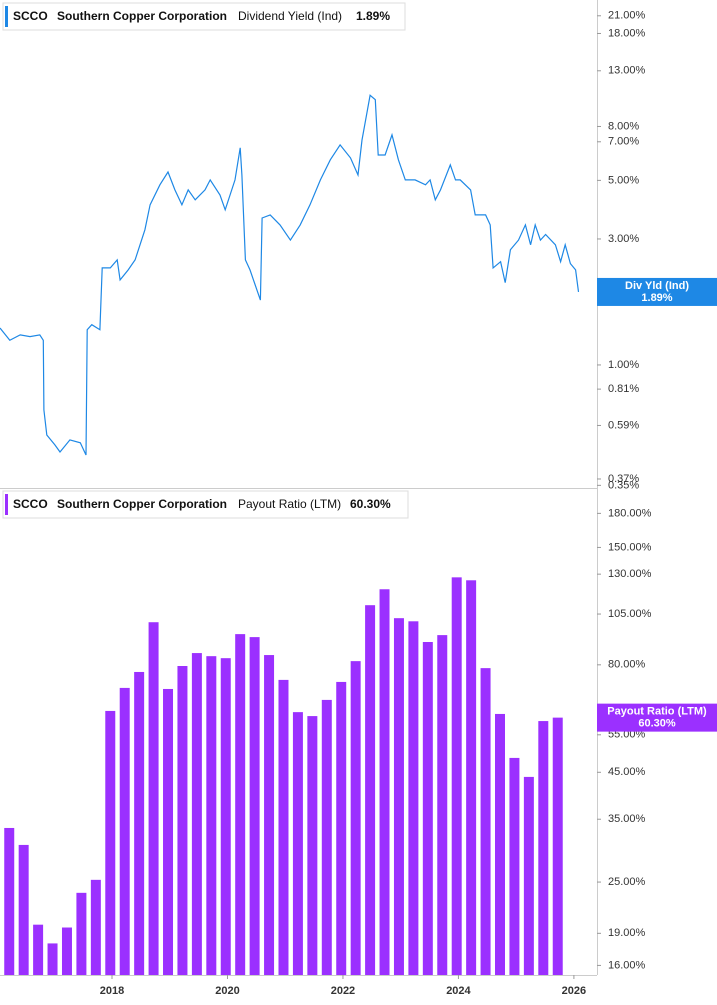 The height and width of the screenshot is (1005, 717). Describe the element at coordinates (630, 614) in the screenshot. I see `y-tick-label: 105.00%` at that location.